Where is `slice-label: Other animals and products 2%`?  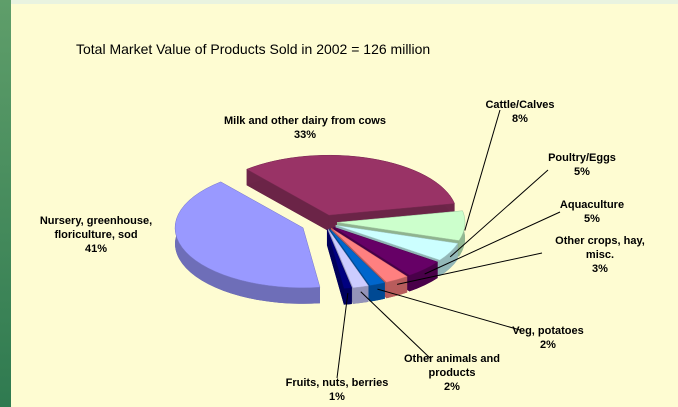 slice-label: Other animals and products 2% is located at coordinates (452, 373).